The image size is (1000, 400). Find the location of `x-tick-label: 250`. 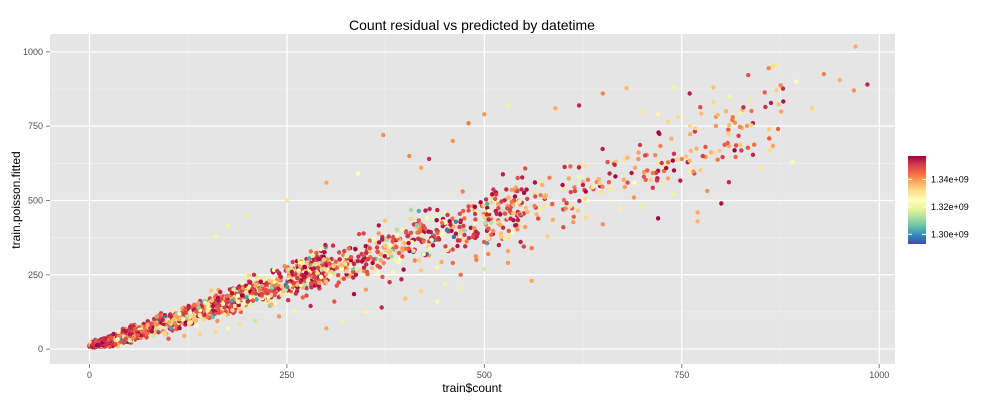

x-tick-label: 250 is located at coordinates (286, 375).